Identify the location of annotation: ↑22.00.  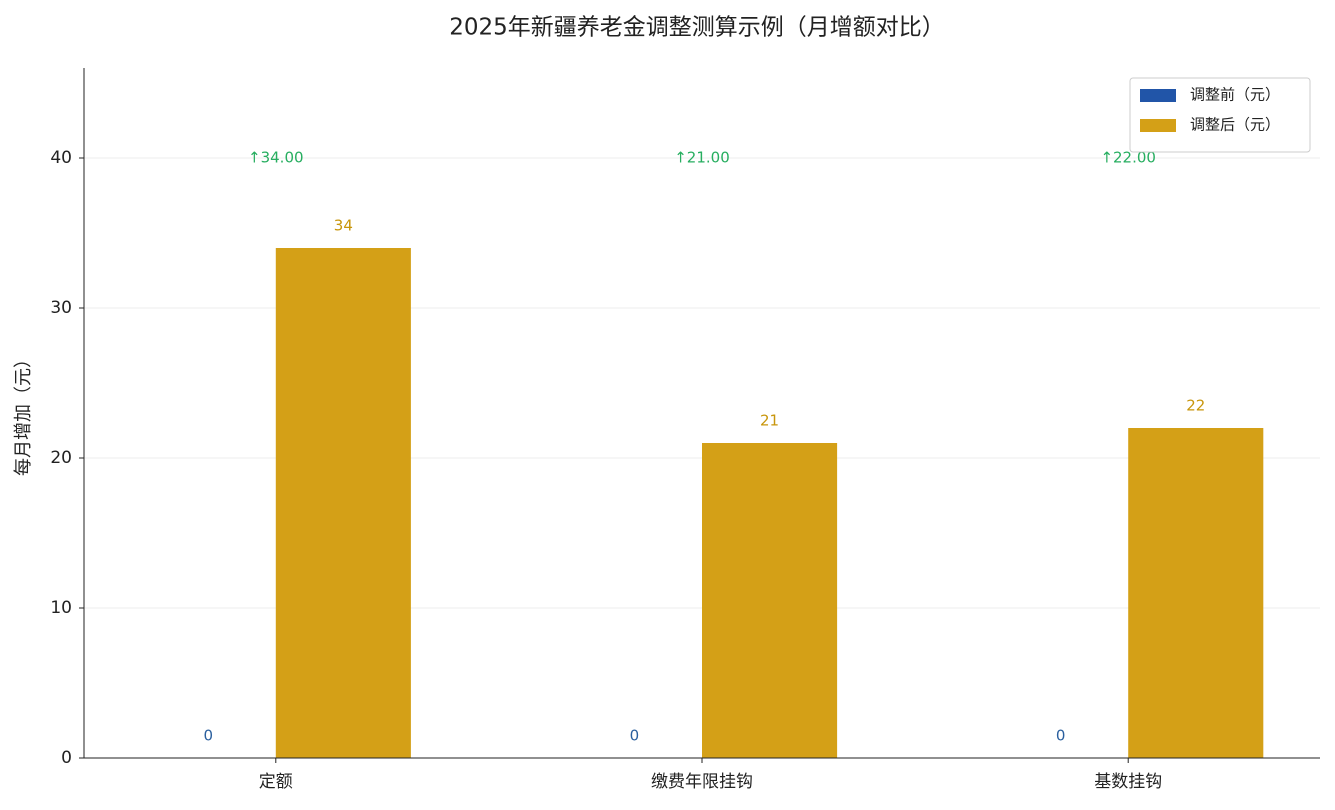
(1128, 158).